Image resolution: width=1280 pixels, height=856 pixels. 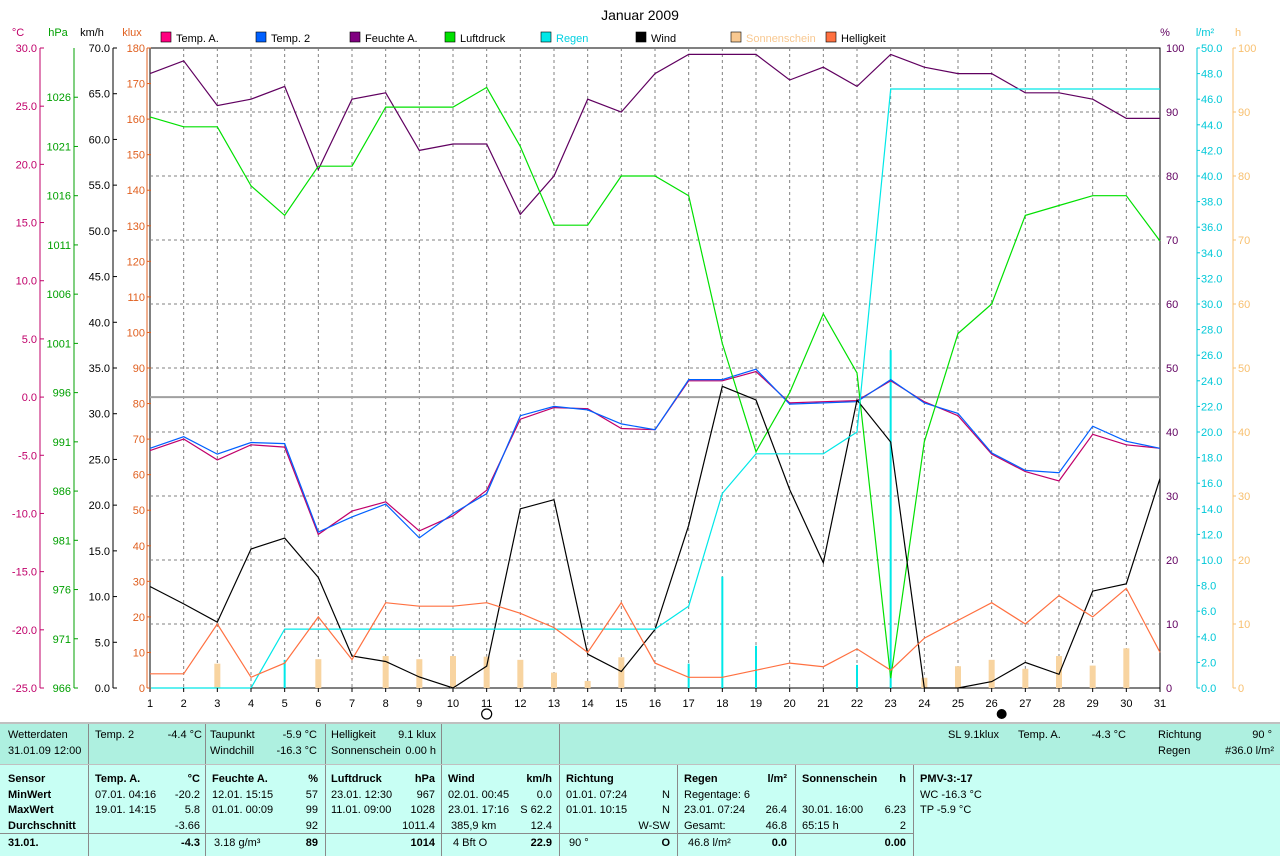 I want to click on row-label-day: 31.01., so click(x=23, y=843).